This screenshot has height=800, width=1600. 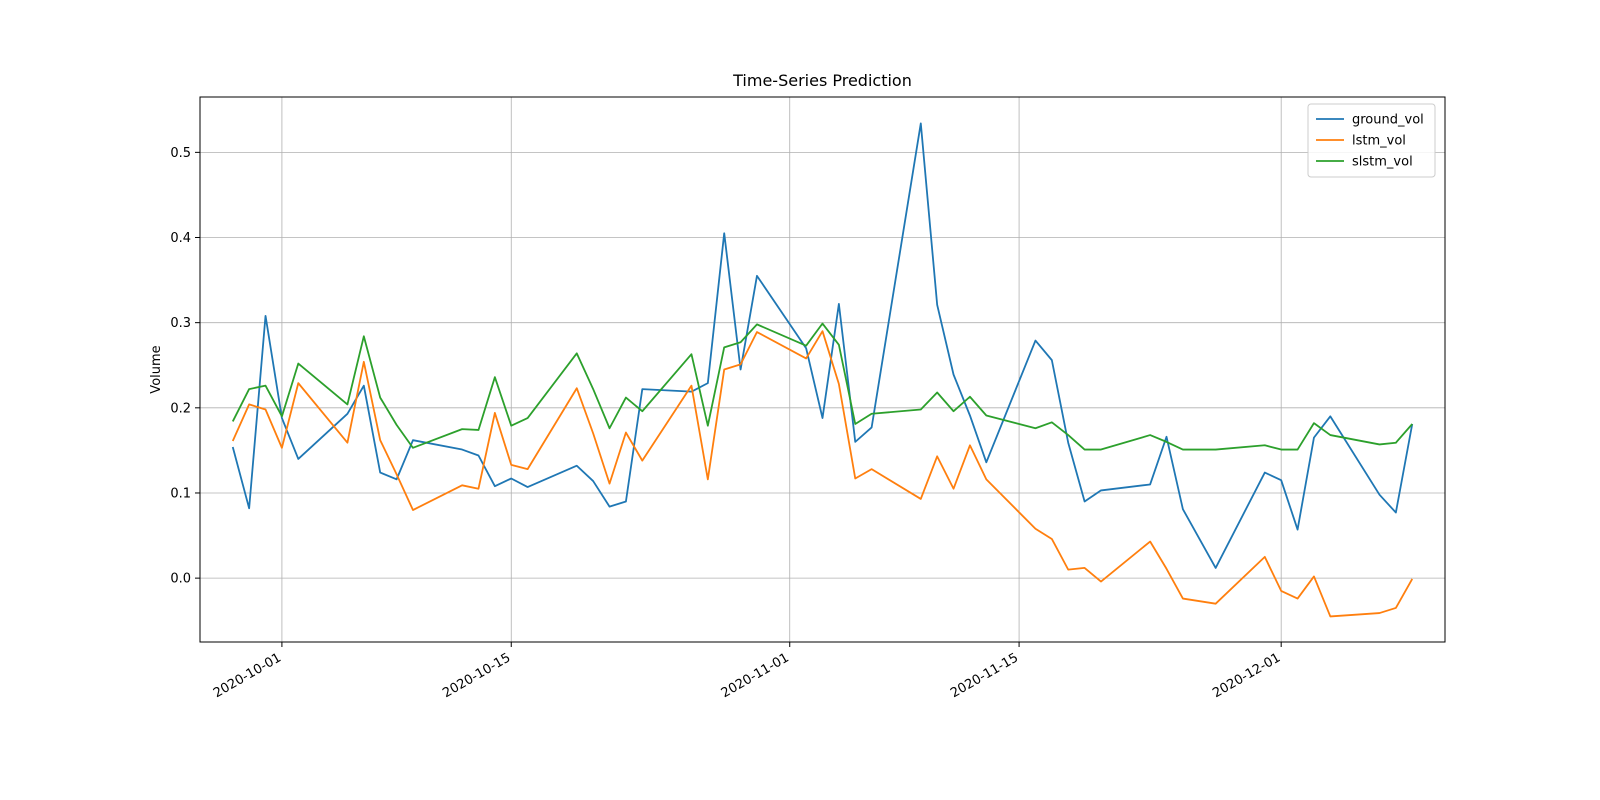 I want to click on y-tick-label: 0.2, so click(x=180, y=408).